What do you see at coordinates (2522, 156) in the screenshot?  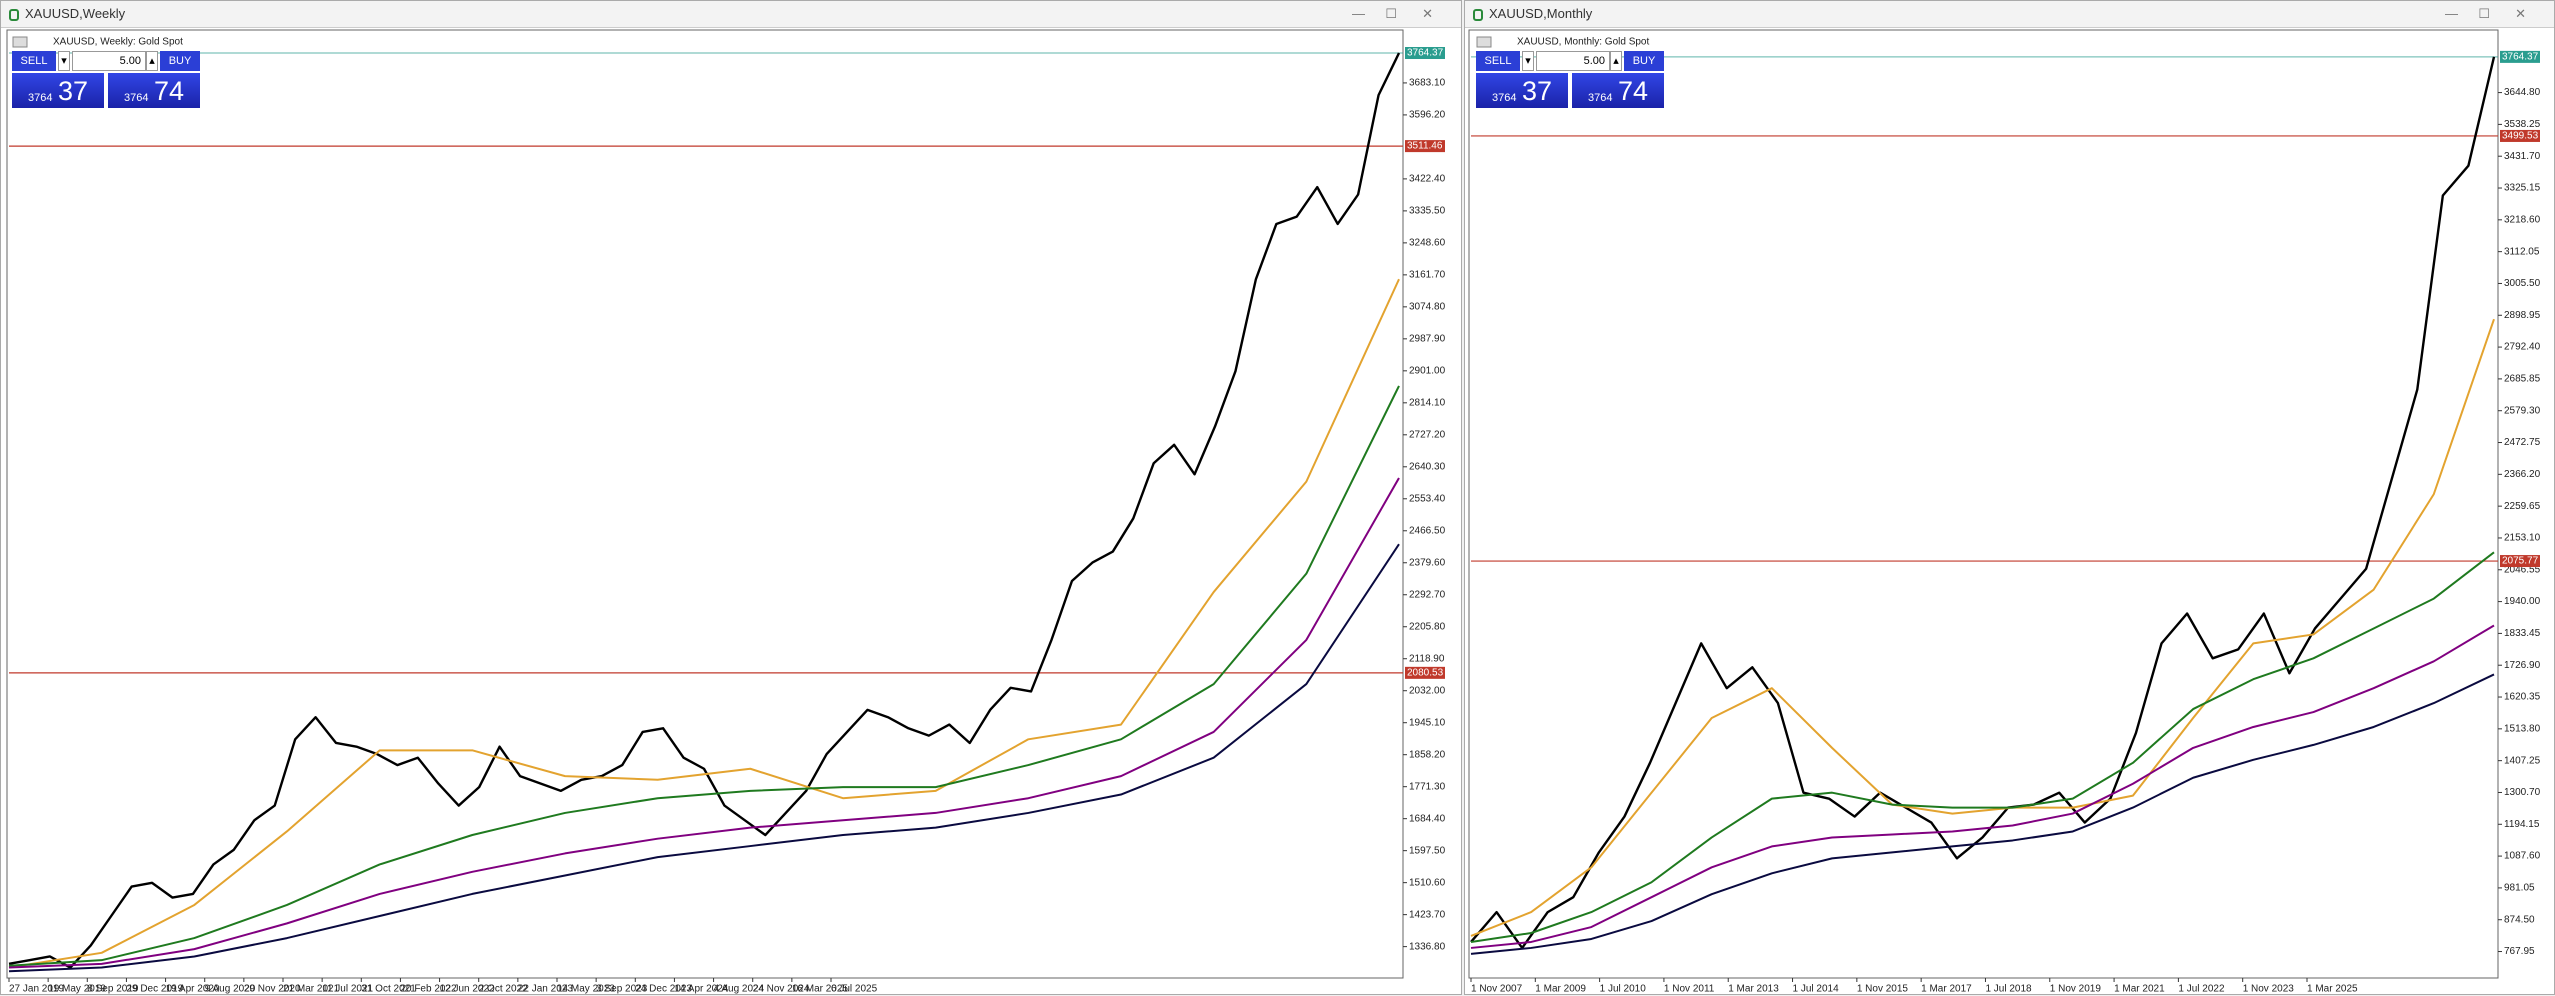 I see `y-tick-label: 3431.70` at bounding box center [2522, 156].